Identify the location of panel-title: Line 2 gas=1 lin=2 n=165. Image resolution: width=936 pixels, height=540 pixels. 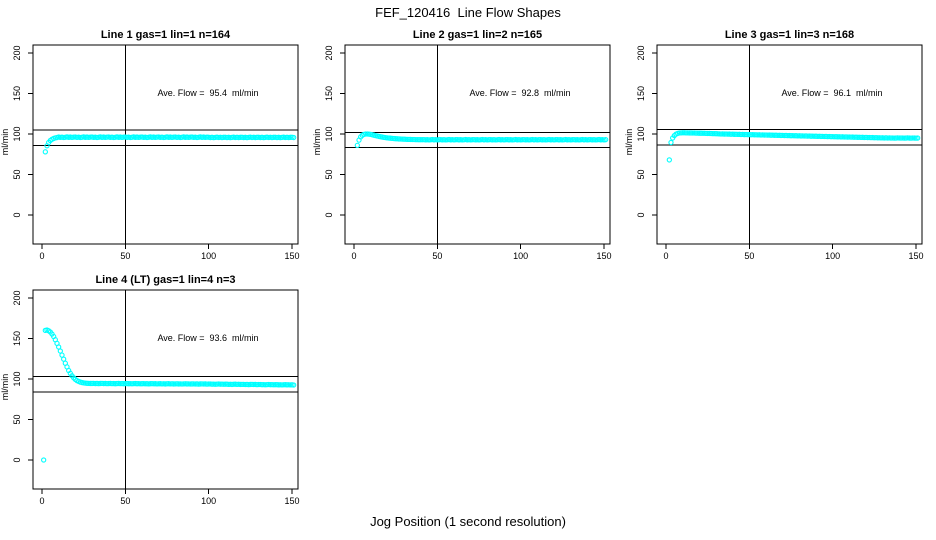
(477, 35).